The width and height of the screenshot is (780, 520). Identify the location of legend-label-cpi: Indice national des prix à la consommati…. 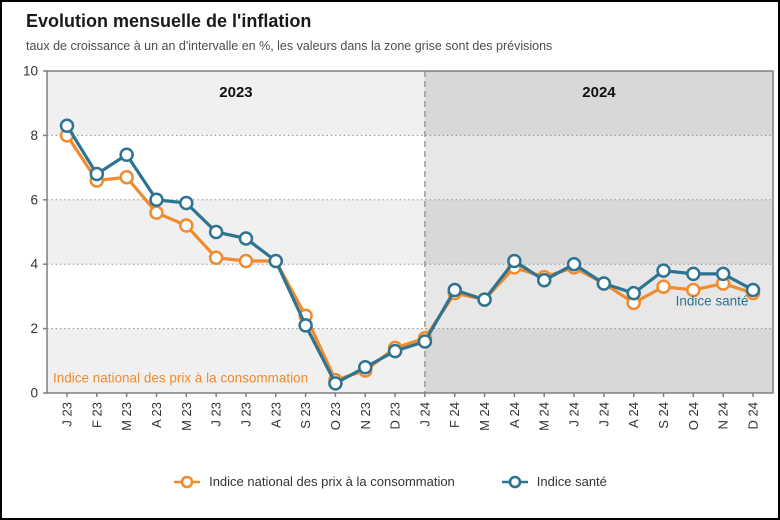
(332, 481).